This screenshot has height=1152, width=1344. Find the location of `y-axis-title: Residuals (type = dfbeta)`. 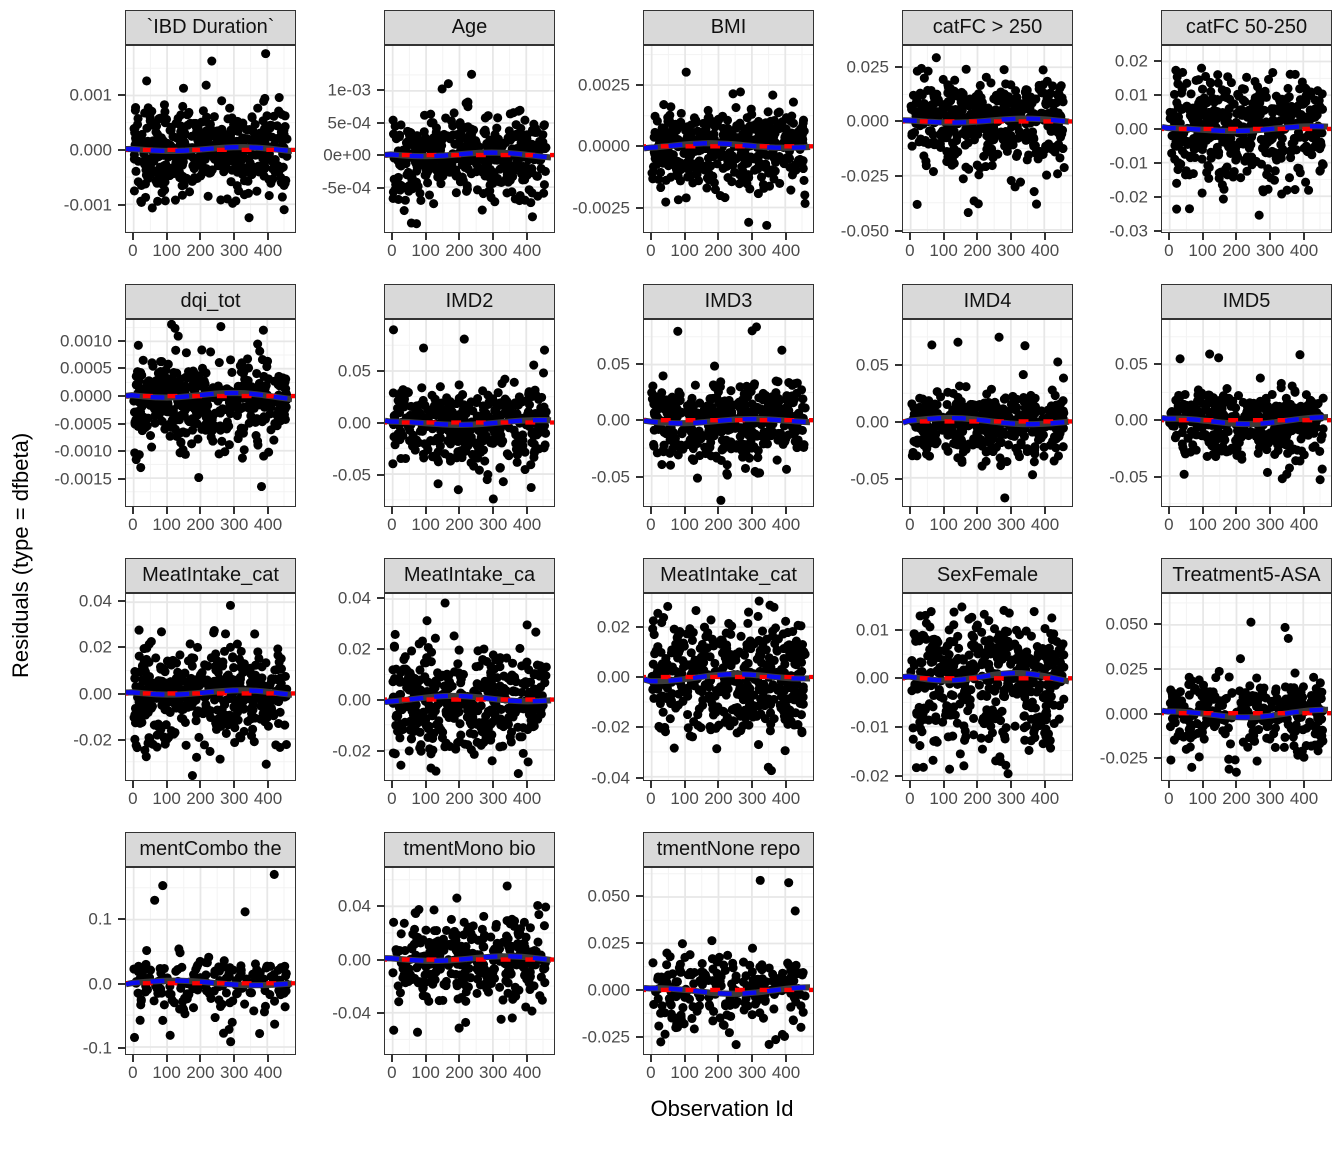

y-axis-title: Residuals (type = dfbeta) is located at coordinates (20, 555).